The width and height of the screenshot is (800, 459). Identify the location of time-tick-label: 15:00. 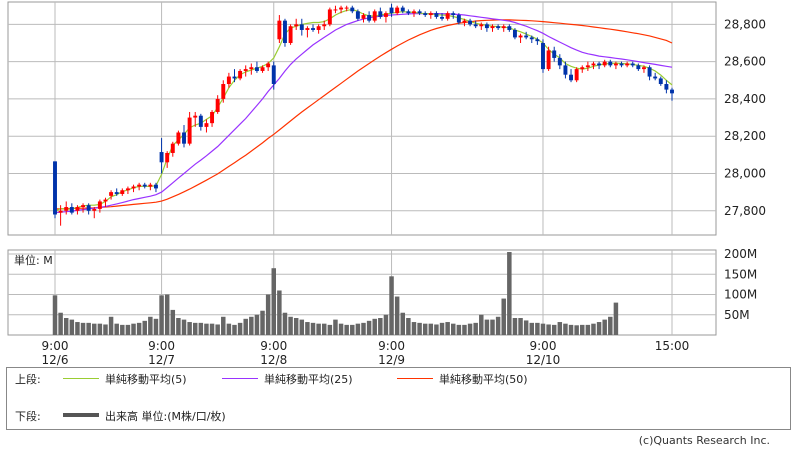
(672, 346).